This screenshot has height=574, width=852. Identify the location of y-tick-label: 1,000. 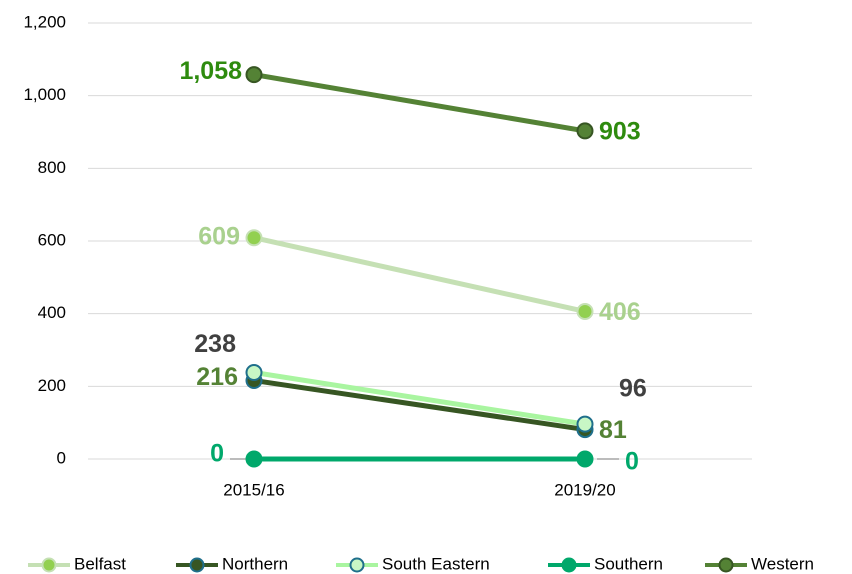
(44, 94).